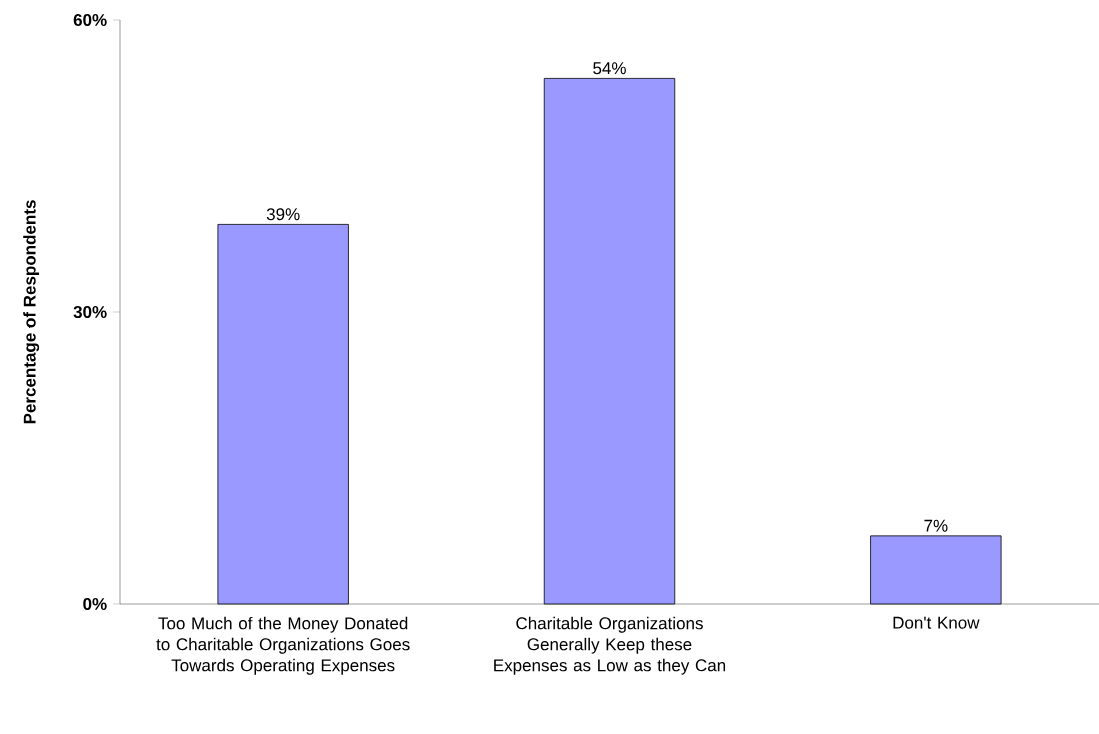 Image resolution: width=1099 pixels, height=734 pixels. Describe the element at coordinates (31, 312) in the screenshot. I see `y-axis-title: Percentage of Respondents` at that location.